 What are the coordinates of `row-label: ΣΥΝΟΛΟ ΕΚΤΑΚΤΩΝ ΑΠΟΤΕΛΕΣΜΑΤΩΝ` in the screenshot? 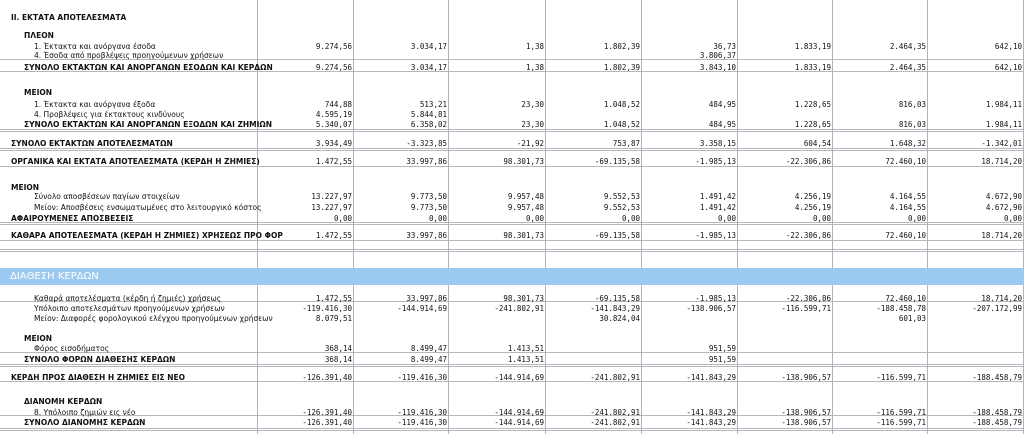 It's located at (92, 143).